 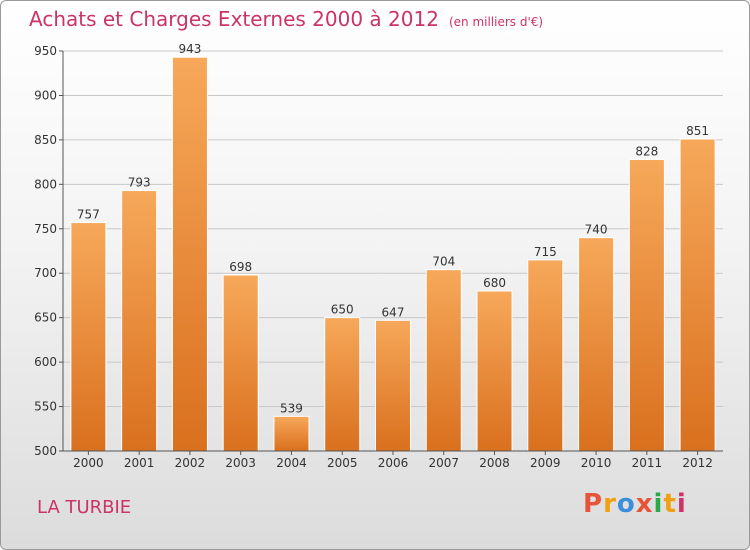 I want to click on x-tick-label: 2005, so click(x=342, y=463).